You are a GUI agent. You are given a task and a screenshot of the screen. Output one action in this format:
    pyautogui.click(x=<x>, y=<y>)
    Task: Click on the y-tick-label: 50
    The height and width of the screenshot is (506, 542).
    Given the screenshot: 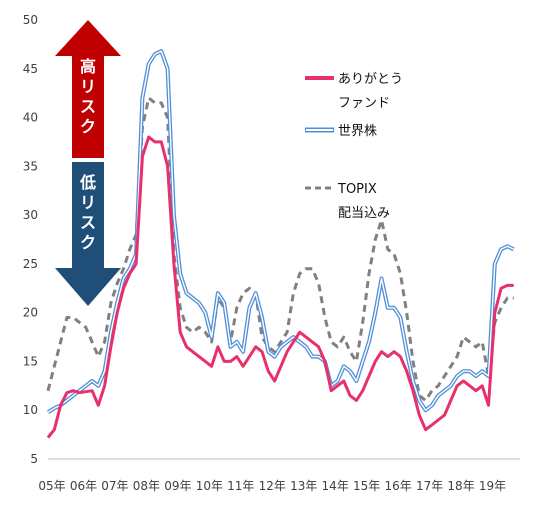 What is the action you would take?
    pyautogui.click(x=30, y=20)
    